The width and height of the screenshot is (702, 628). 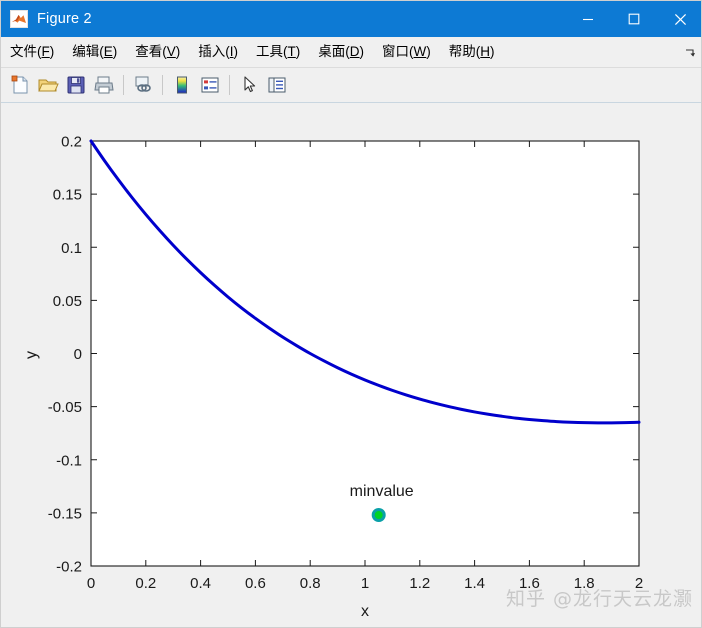 I want to click on menu-item-insert: 插入(I), so click(x=218, y=51).